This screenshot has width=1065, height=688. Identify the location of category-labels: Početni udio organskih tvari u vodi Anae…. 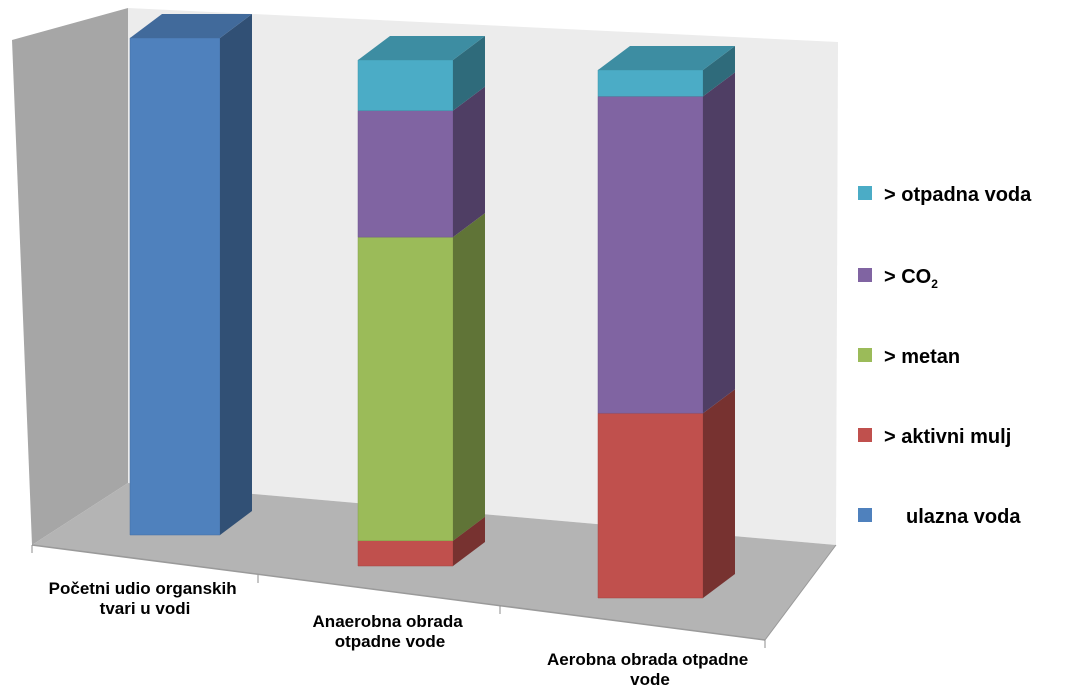
(401, 633).